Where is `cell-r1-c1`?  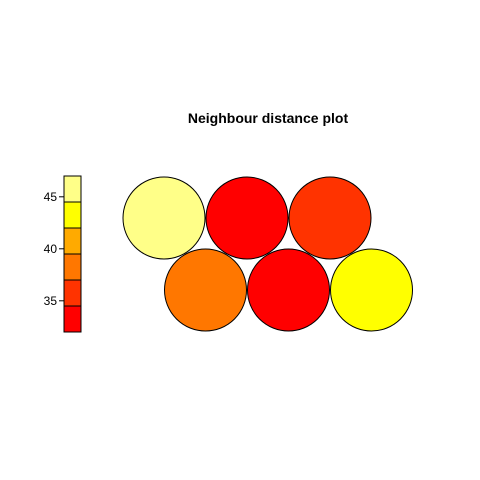
cell-r1-c1 is located at coordinates (288, 290).